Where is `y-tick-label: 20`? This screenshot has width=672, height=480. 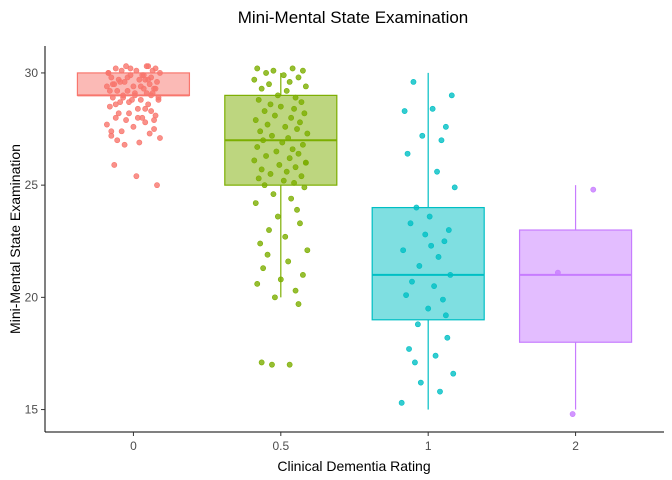 y-tick-label: 20 is located at coordinates (32, 297).